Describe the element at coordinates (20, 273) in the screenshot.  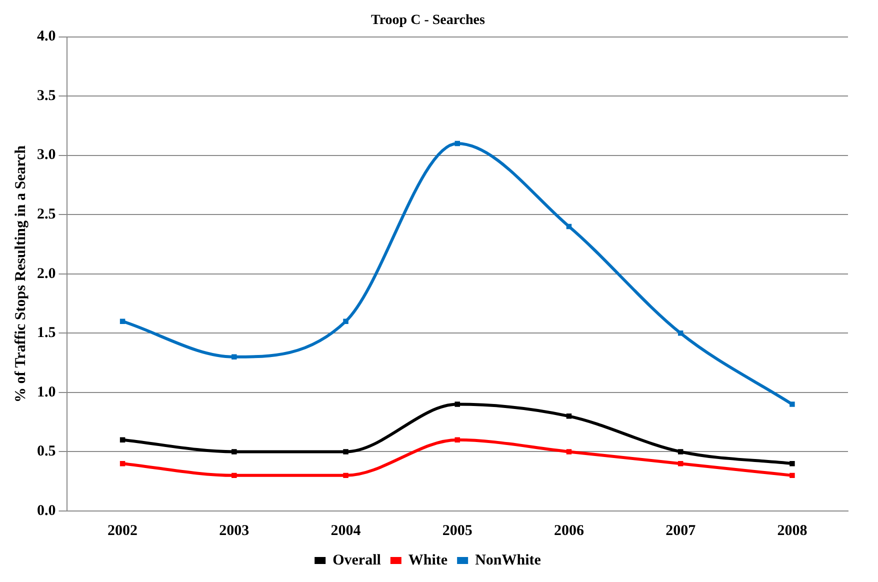
I see `y-axis-title: % of Traffic Stops Resulting in a Search` at that location.